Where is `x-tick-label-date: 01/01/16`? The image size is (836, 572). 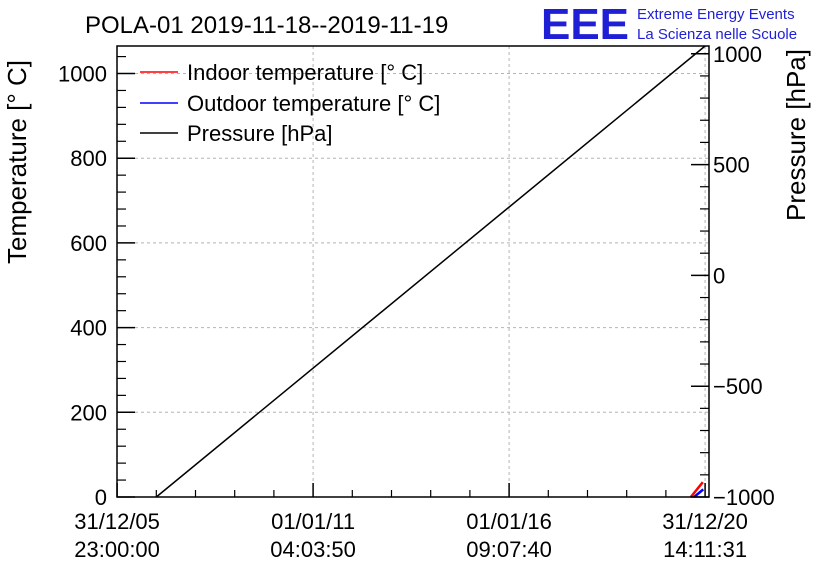
x-tick-label-date: 01/01/16 is located at coordinates (509, 521).